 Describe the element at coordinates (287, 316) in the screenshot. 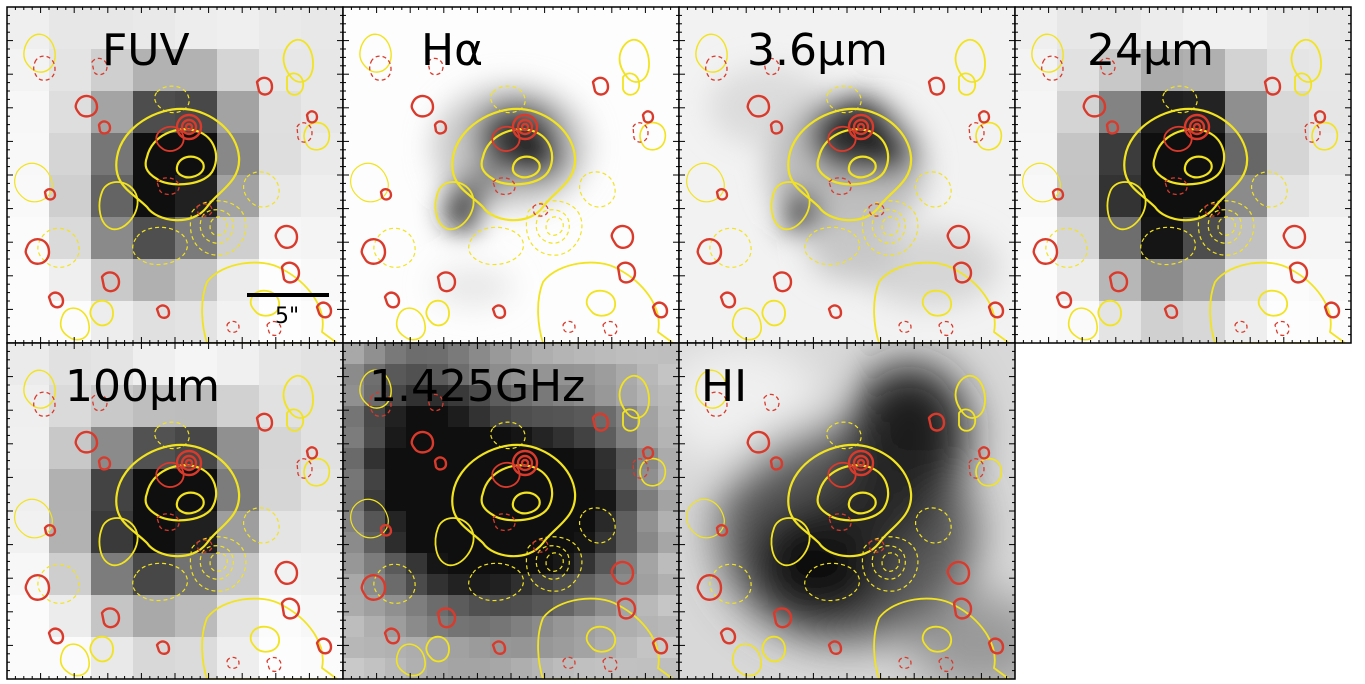

I see `scale-bar-label: 5"` at that location.